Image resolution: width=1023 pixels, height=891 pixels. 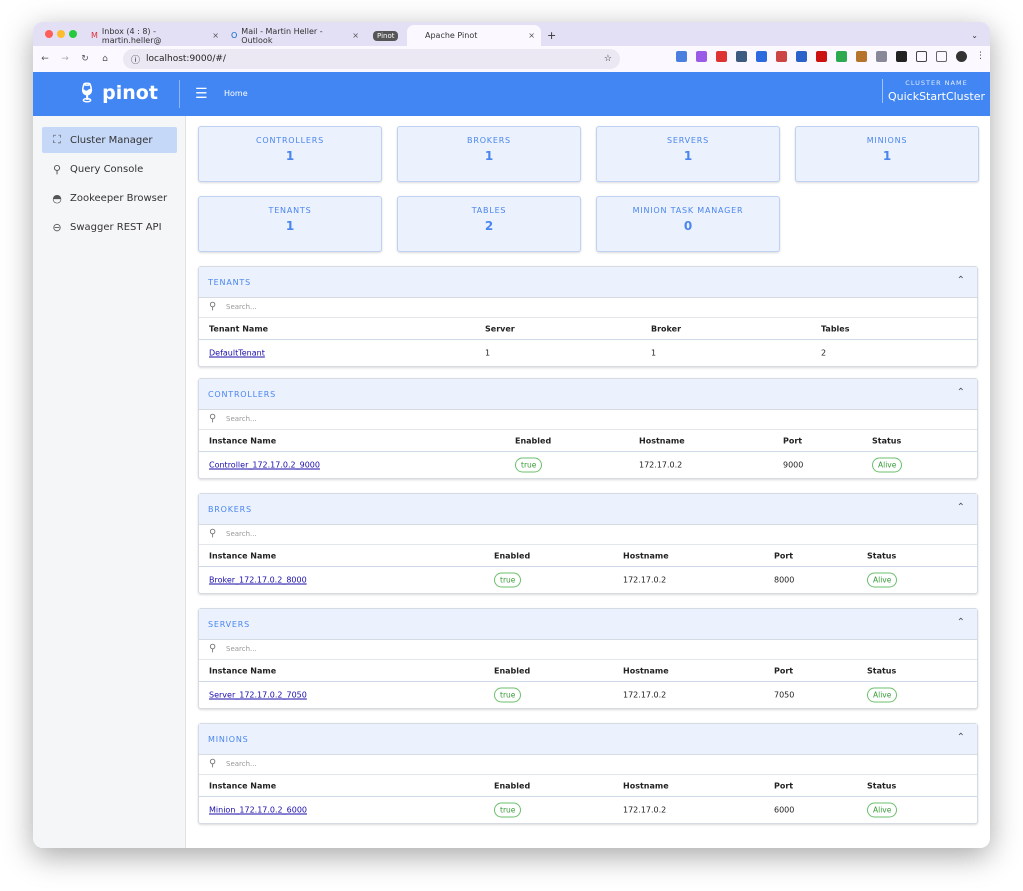 I want to click on more-menu-icon: ⋮, so click(x=980, y=56).